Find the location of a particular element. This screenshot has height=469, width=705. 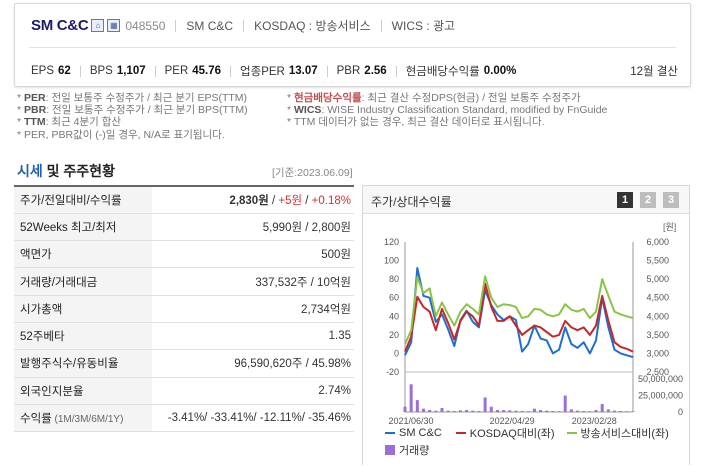

row-label: 발행주식수/유동비율 is located at coordinates (83, 363).